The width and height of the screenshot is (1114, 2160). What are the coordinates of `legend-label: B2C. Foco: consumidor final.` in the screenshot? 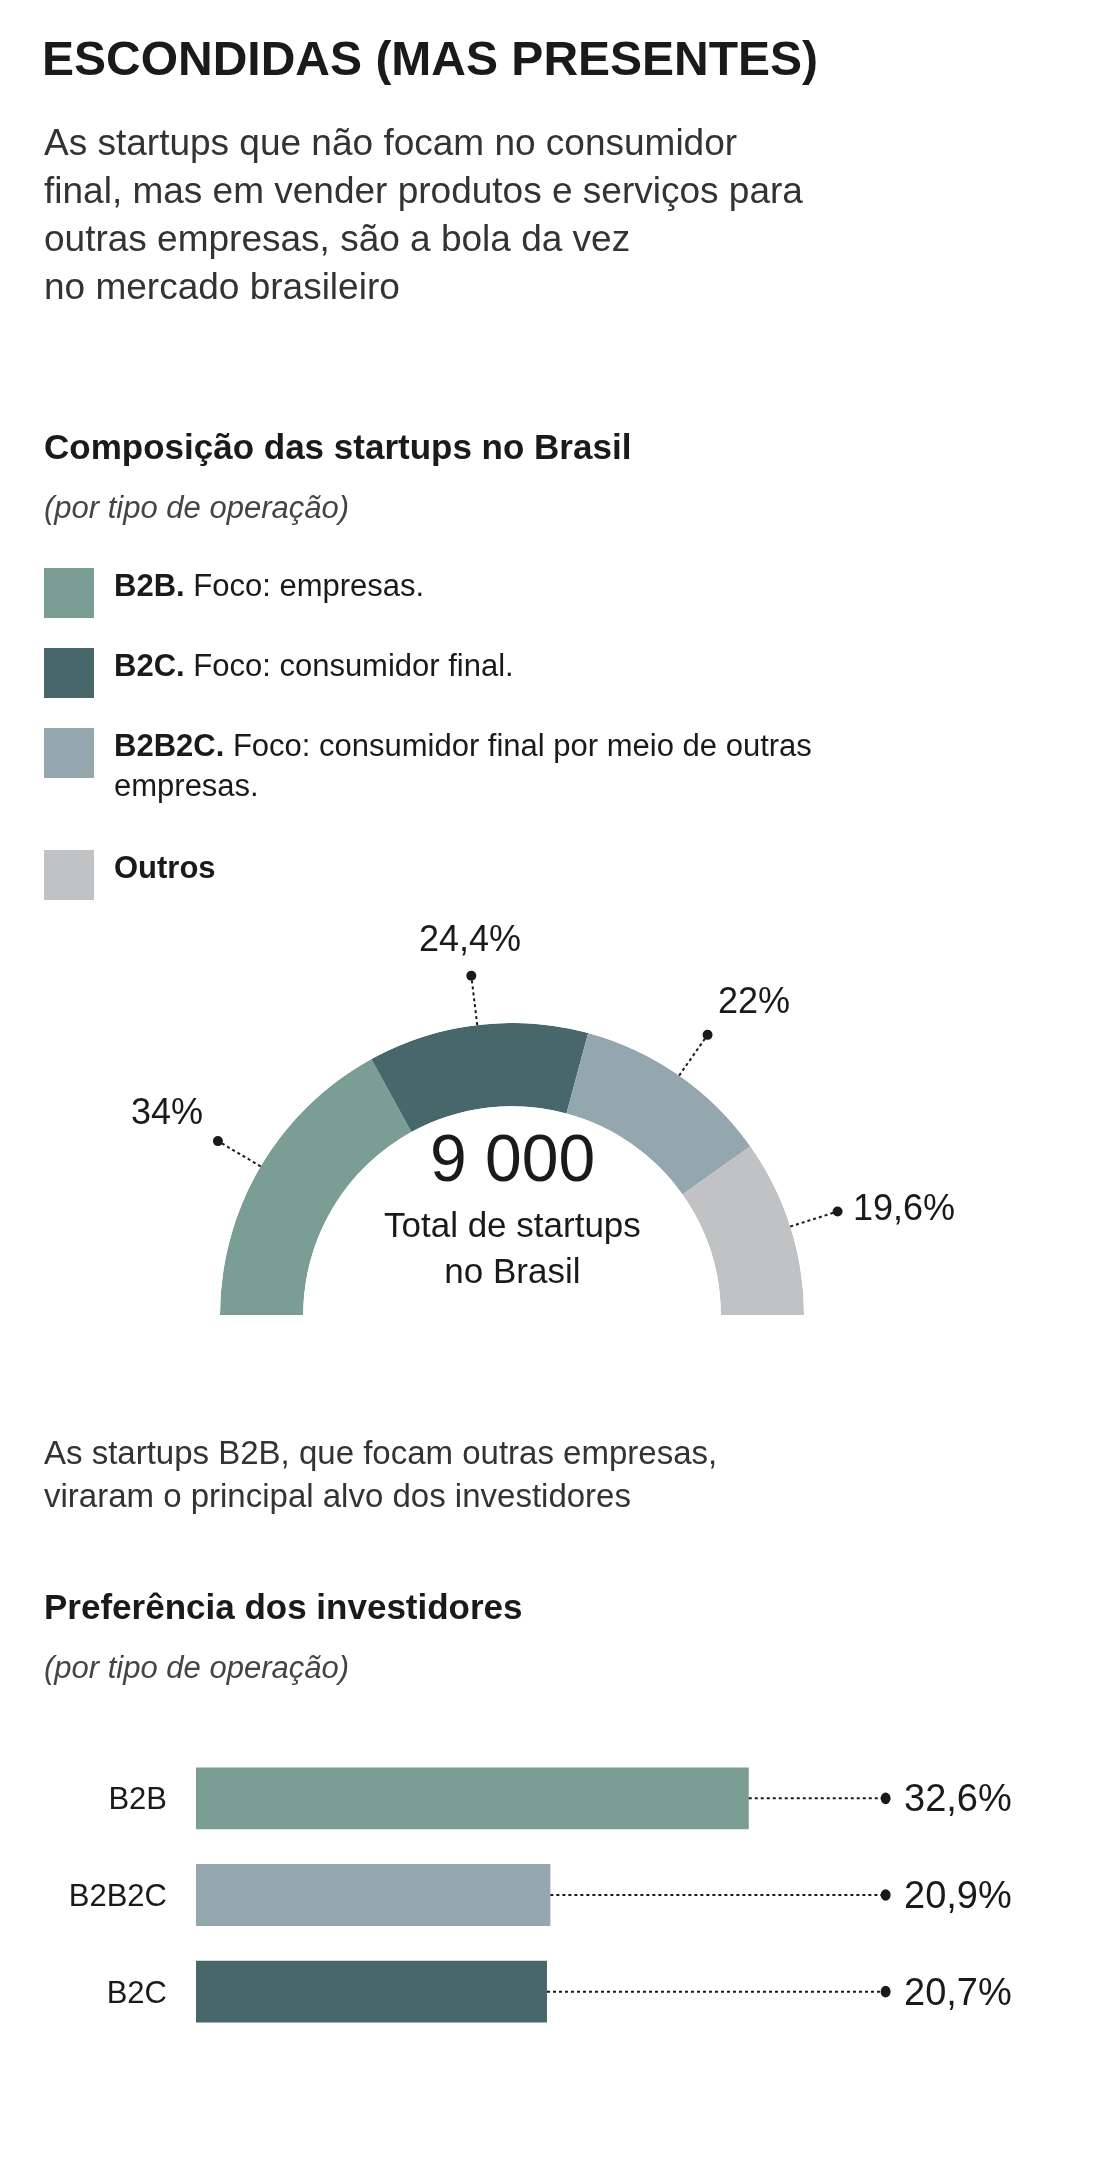 It's located at (314, 665).